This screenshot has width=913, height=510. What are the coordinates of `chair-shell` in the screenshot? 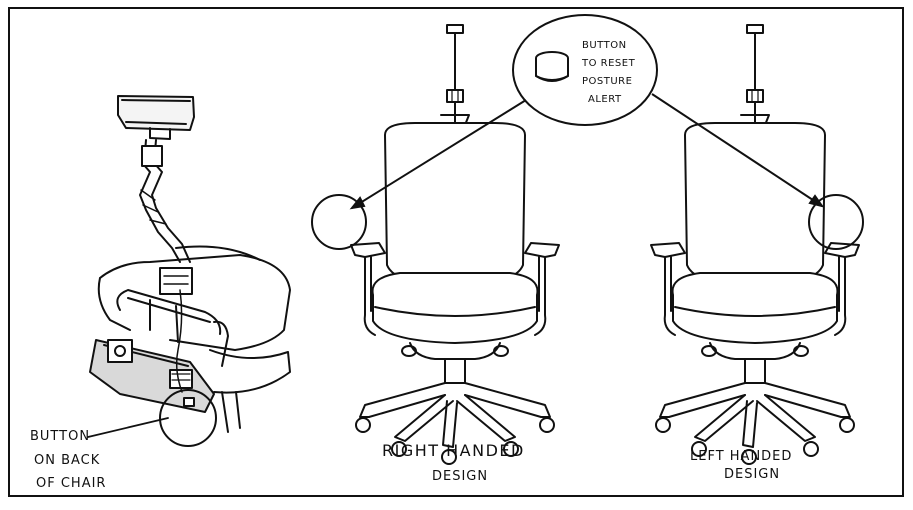 It's located at (194, 339).